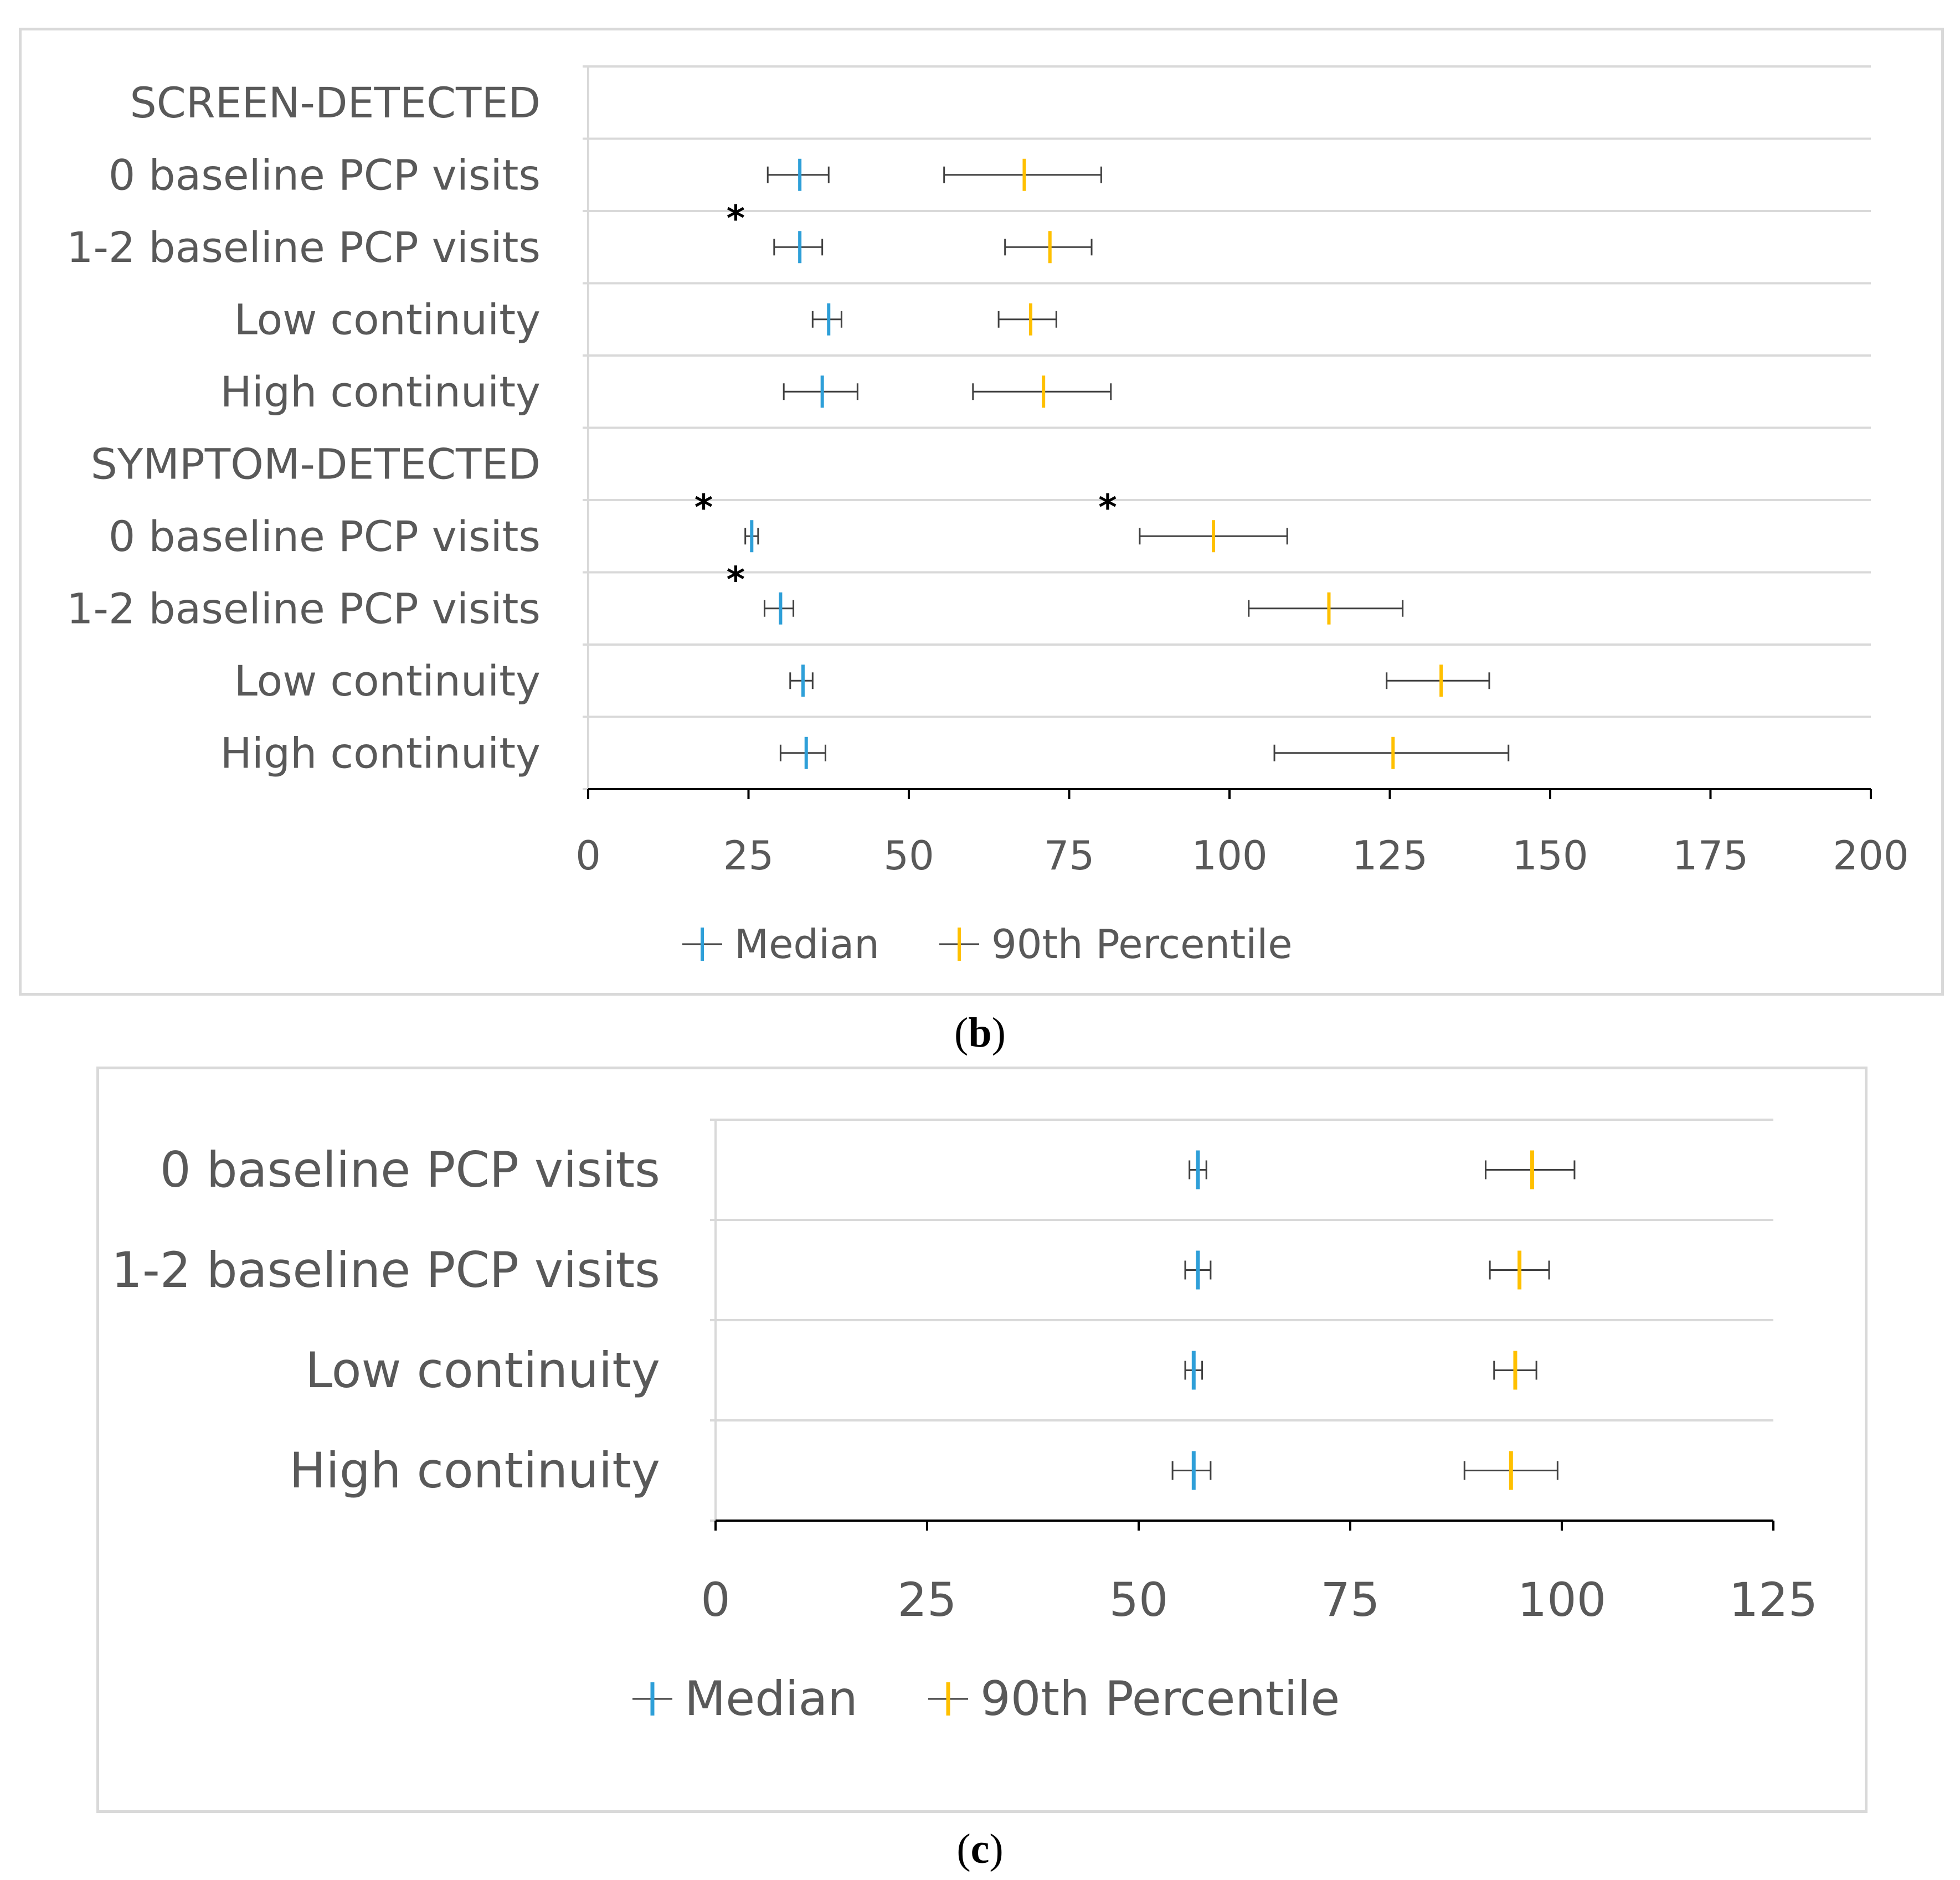 The height and width of the screenshot is (1880, 1960). I want to click on panel-c-caption-letter: c, so click(980, 1849).